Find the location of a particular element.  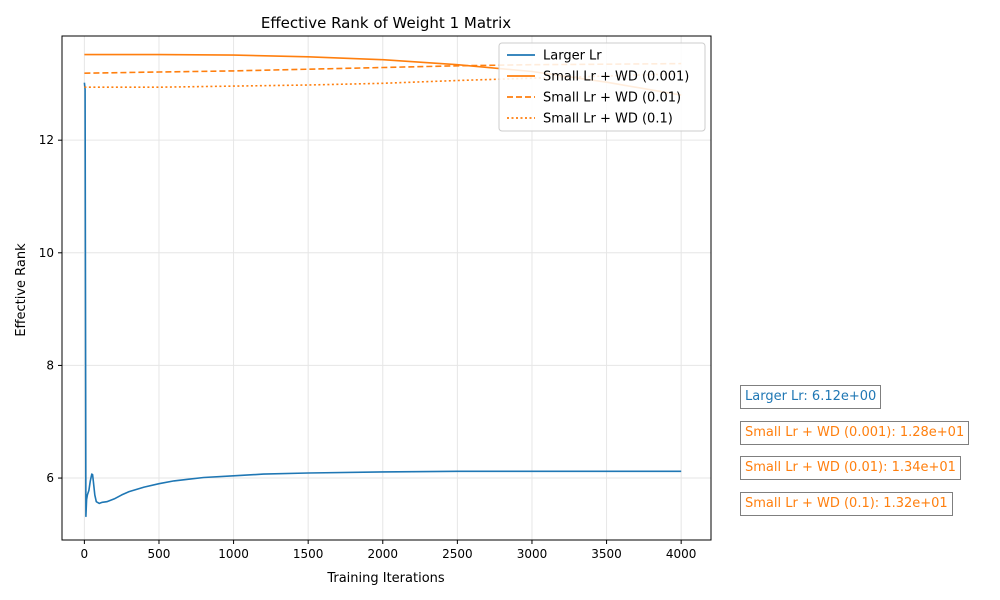

x-tick-label: 1000 is located at coordinates (233, 554).